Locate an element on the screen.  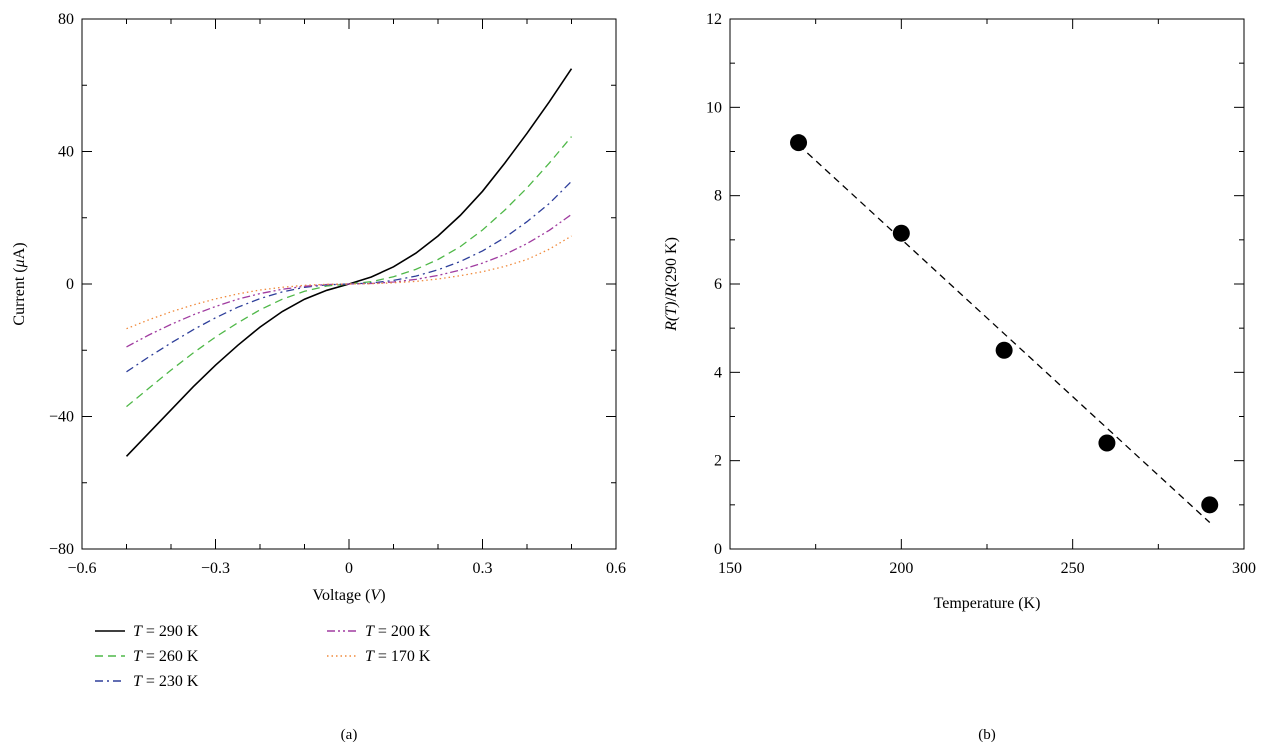
legend-label: T = 290 K is located at coordinates (166, 631).